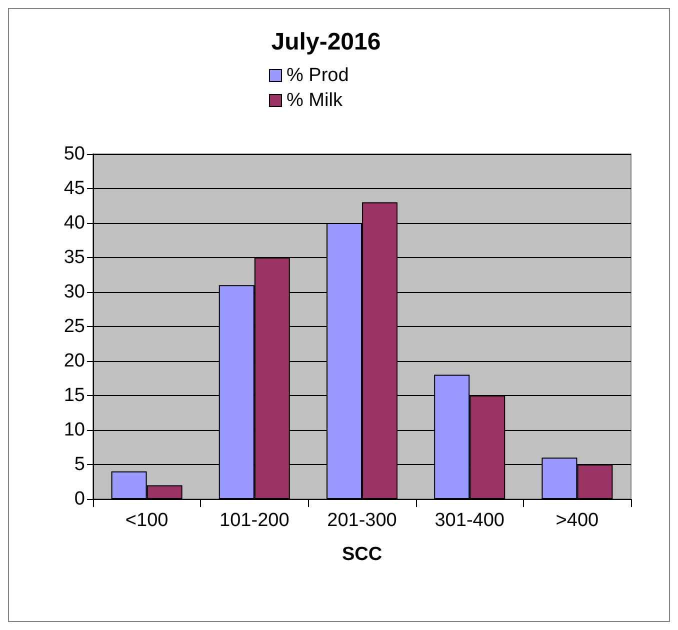  What do you see at coordinates (74, 326) in the screenshot?
I see `y-tick-label: 25` at bounding box center [74, 326].